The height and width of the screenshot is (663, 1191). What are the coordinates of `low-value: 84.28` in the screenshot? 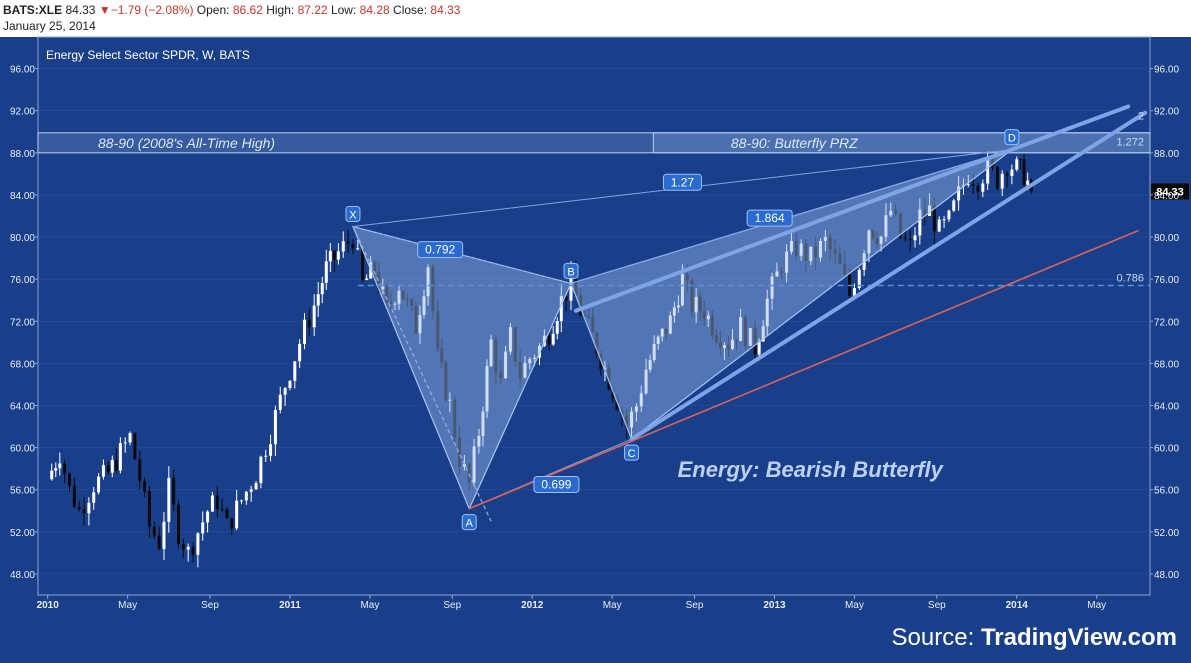 It's located at (374, 10).